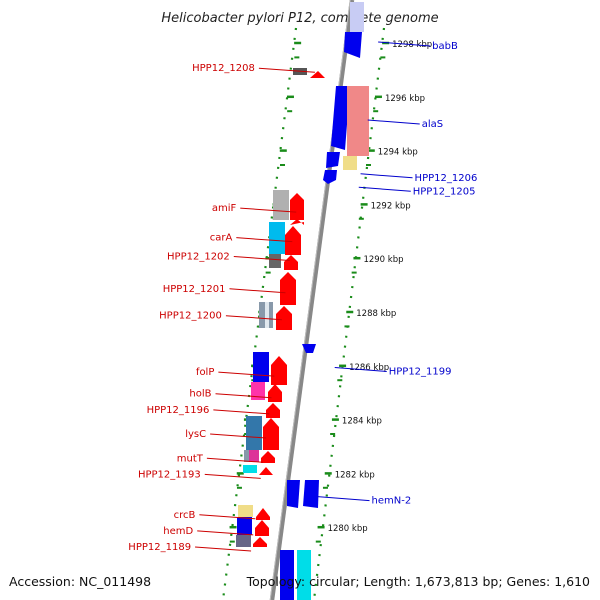  Describe the element at coordinates (260, 542) in the screenshot. I see `feature-HPP12_1189-arrow` at that location.